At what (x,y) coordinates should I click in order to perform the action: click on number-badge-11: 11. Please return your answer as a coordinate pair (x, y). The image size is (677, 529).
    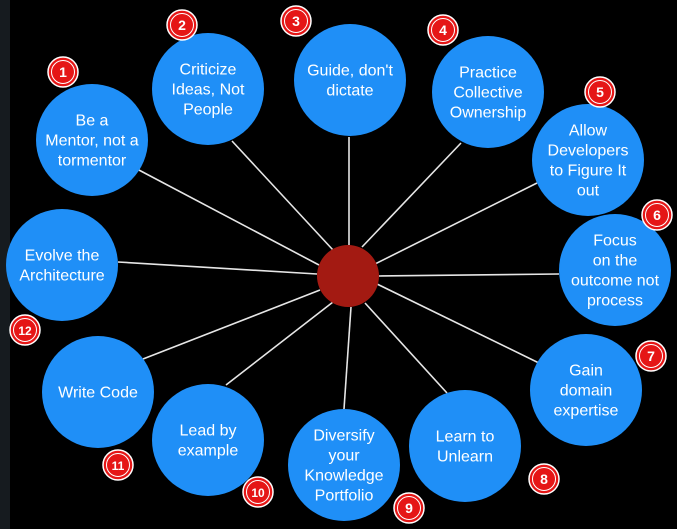
    Looking at the image, I should click on (118, 465).